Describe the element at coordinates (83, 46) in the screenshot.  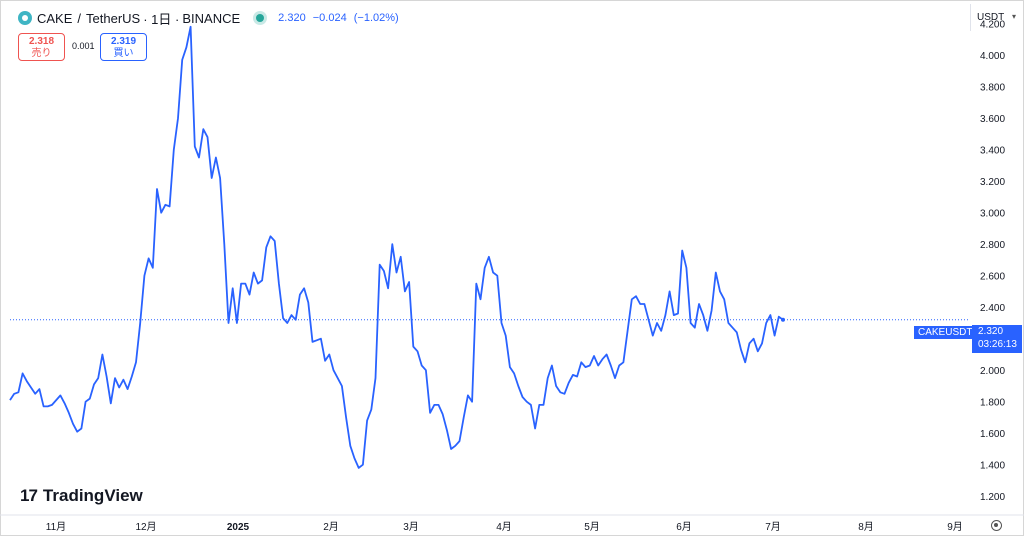
I see `spread-value: 0.001` at that location.